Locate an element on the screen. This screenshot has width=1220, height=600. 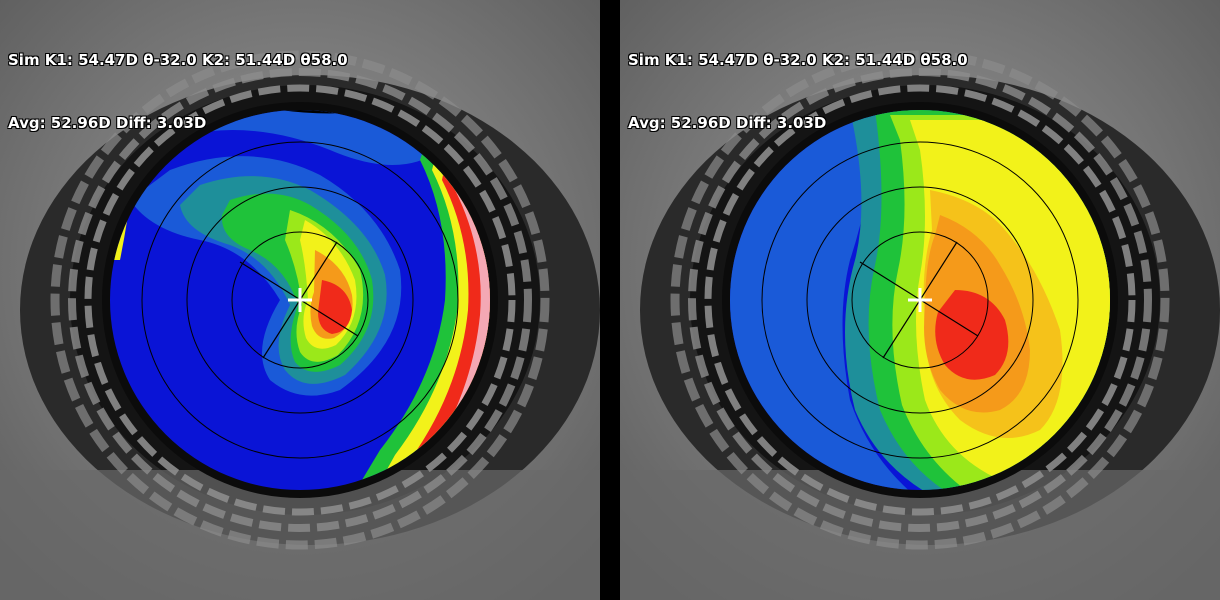
right-zone-rings is located at coordinates (920, 300).